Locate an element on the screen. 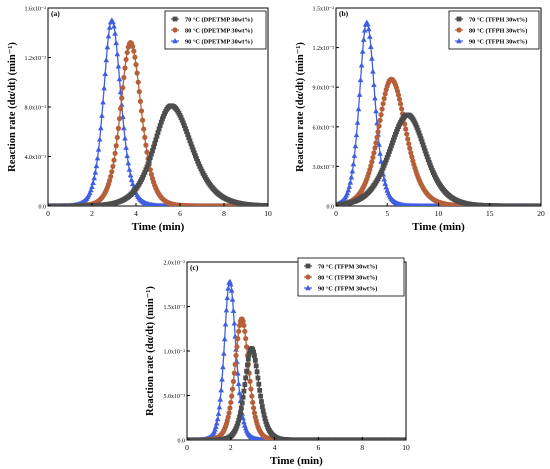 The height and width of the screenshot is (469, 550). y-axis-label: Reaction rate (dα/dt) (min⁻¹) is located at coordinates (300, 107).